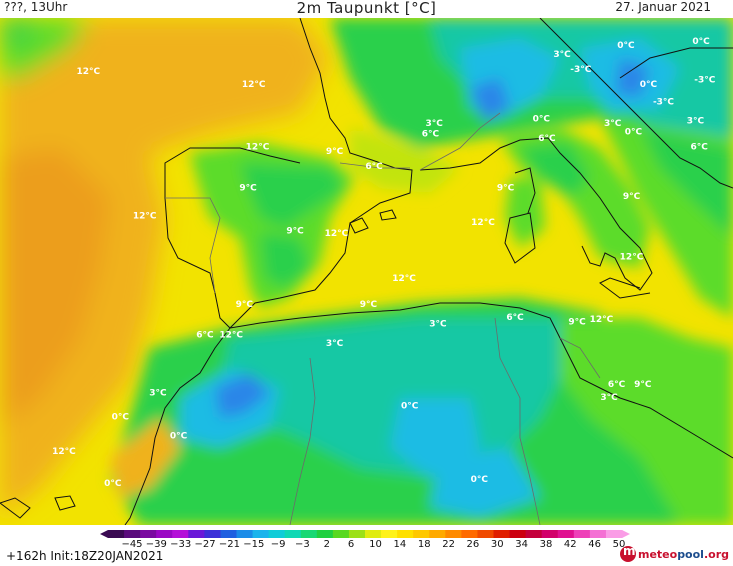 This screenshot has width=733, height=566. Describe the element at coordinates (594, 544) in the screenshot. I see `legend-tick-label: 46` at that location.